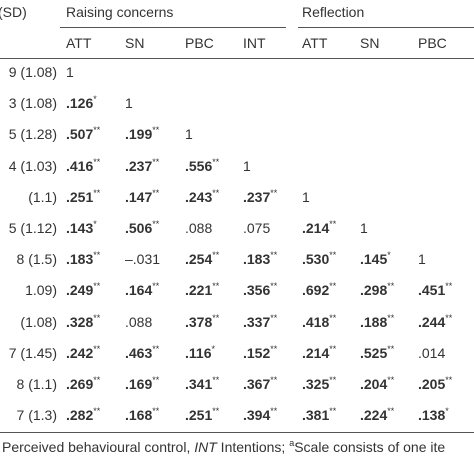 The width and height of the screenshot is (474, 474). I want to click on row-stub: 8 (1.5), so click(36, 259).